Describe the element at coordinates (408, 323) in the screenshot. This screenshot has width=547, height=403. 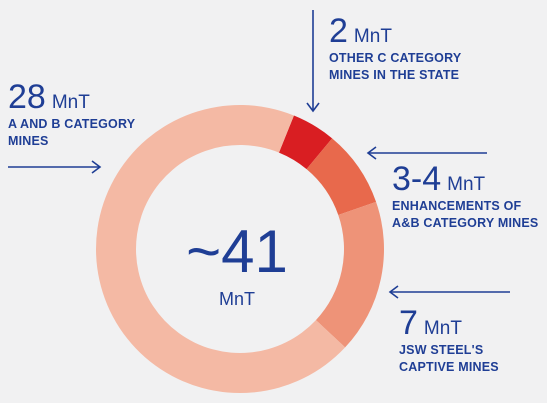
I see `value-jsw: 7` at that location.